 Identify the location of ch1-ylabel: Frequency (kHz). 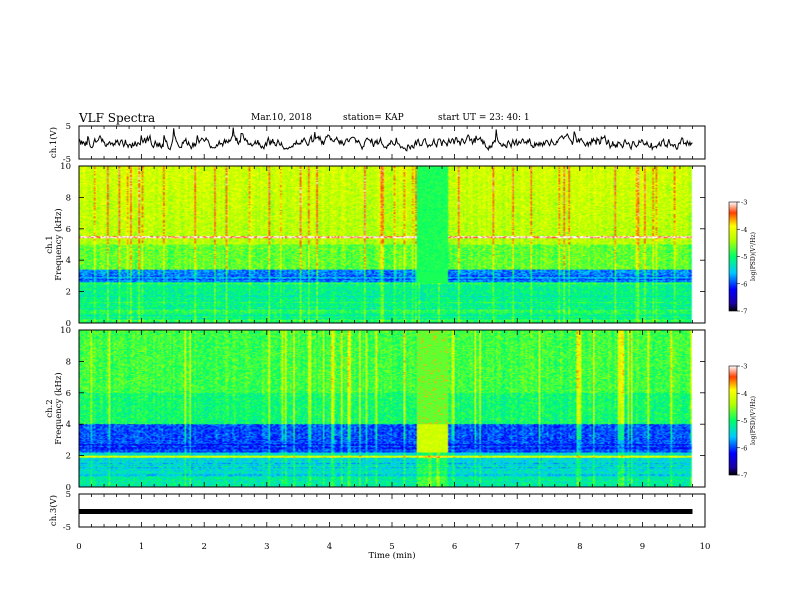
(58, 244).